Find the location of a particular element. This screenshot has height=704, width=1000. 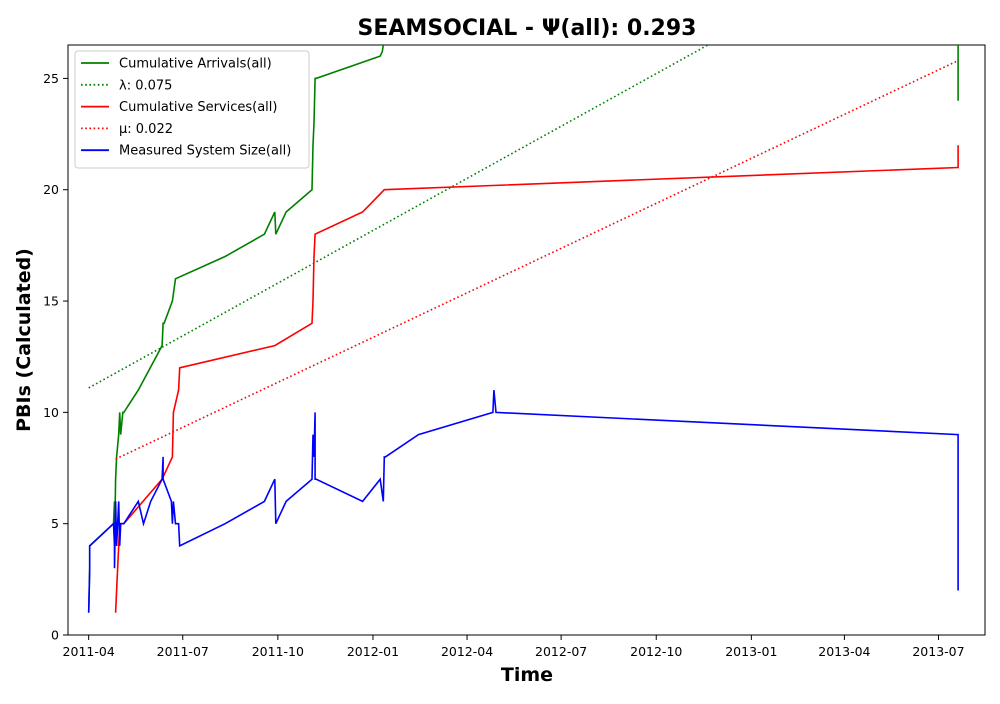

legend-label: Measured System Size(all) is located at coordinates (205, 151).